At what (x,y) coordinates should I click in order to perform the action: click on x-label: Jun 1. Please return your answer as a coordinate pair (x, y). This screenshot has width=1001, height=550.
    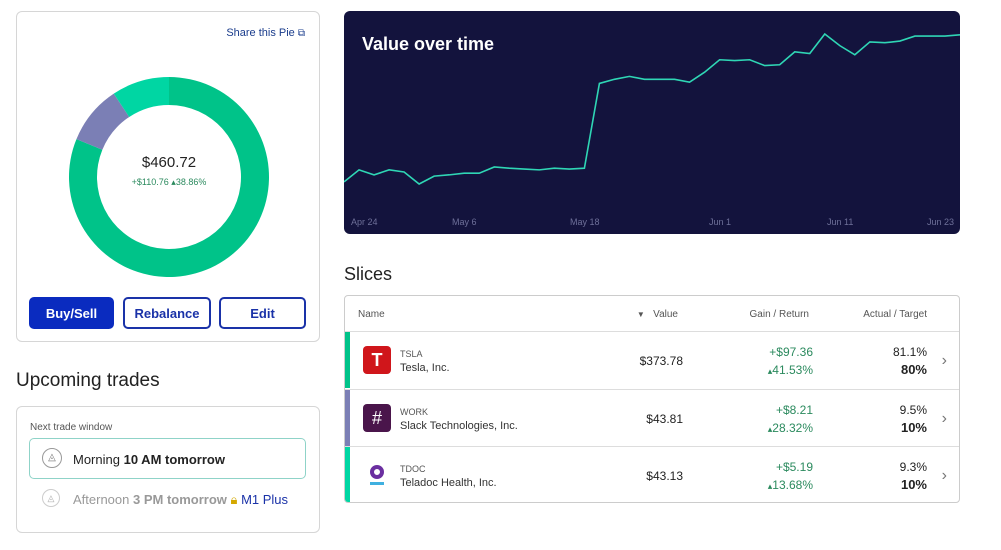
    Looking at the image, I should click on (720, 222).